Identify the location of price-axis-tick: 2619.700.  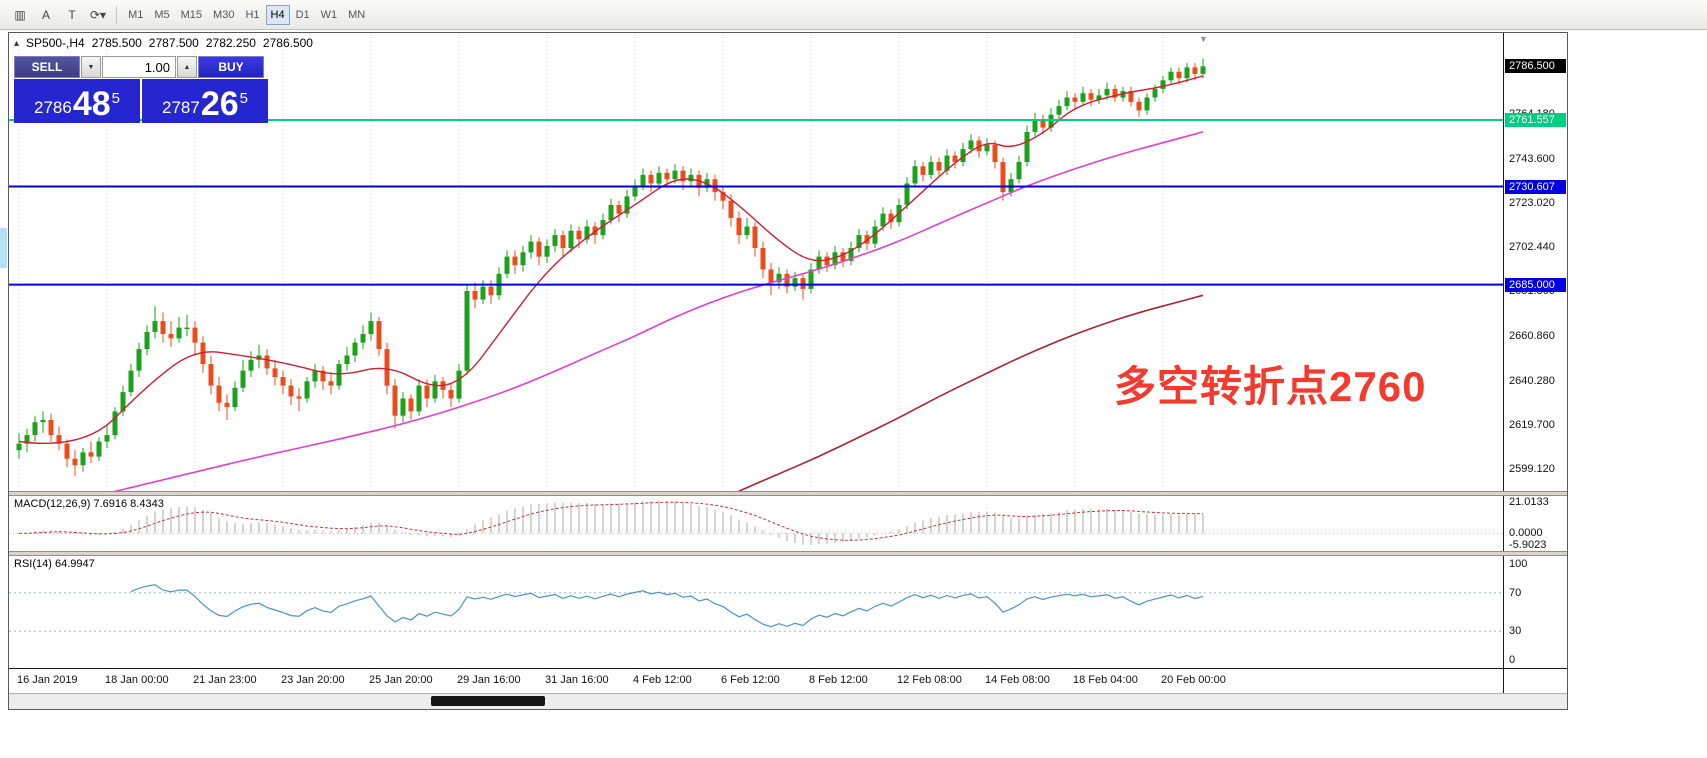
(1532, 424).